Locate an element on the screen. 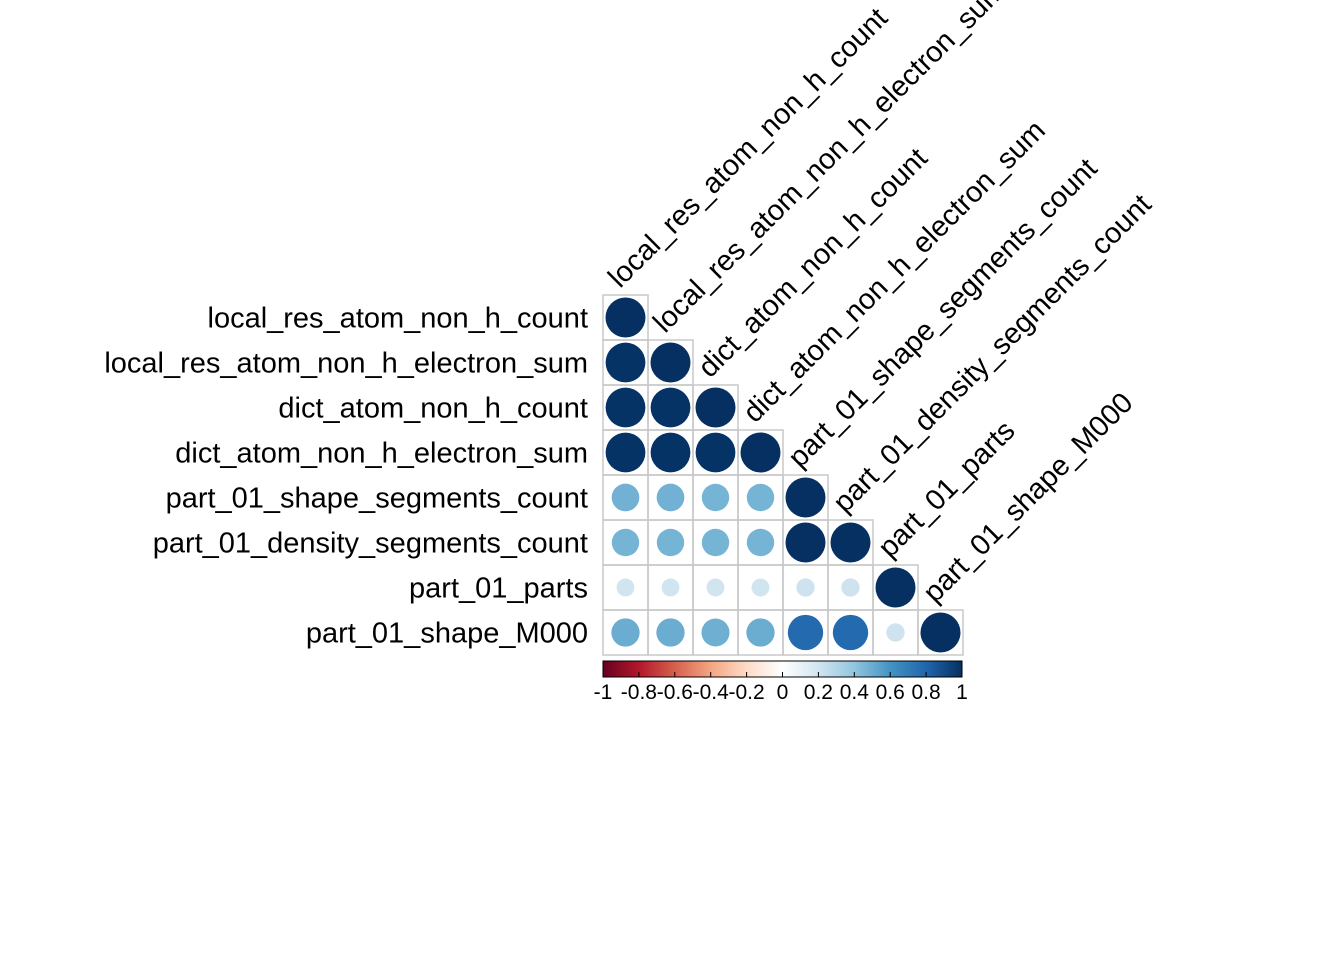  row-label: dict_atom_non_h_electron_sum is located at coordinates (381, 454).